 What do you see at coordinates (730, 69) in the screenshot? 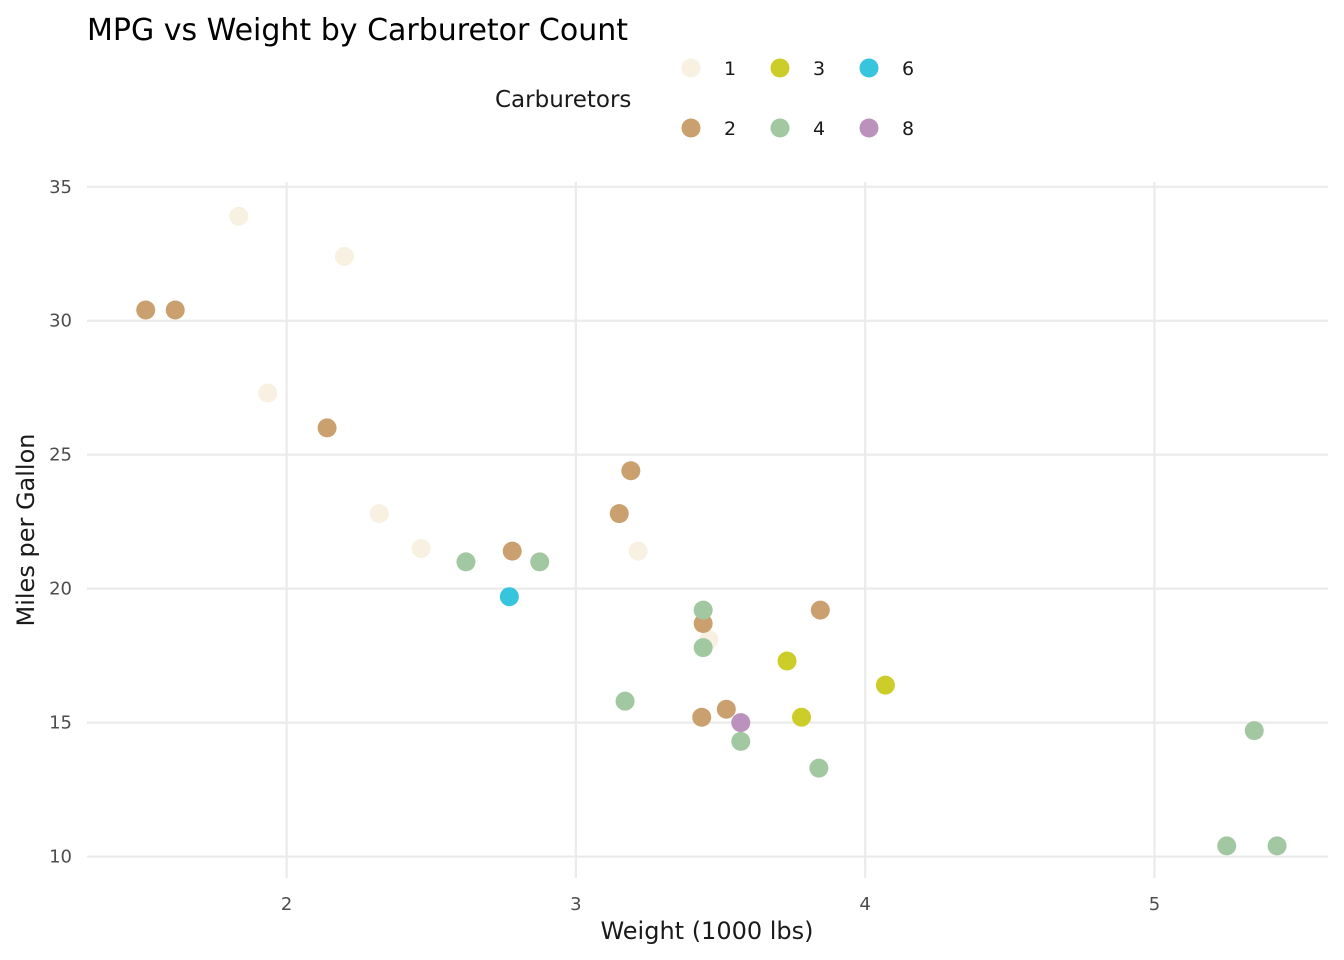
I see `legend-label: 1` at bounding box center [730, 69].